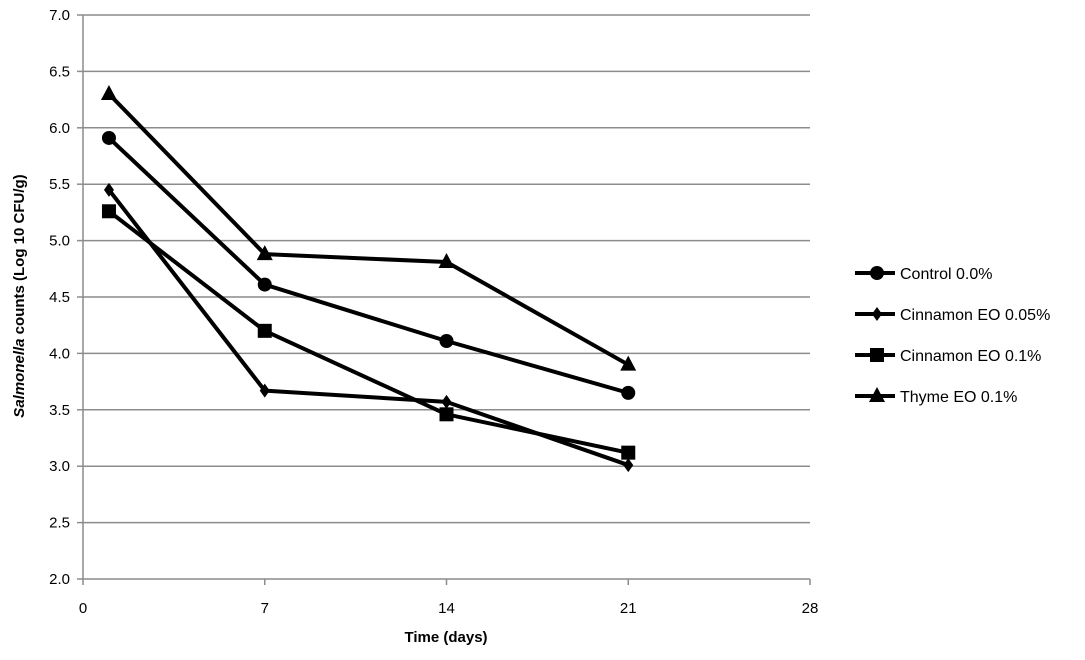 The image size is (1085, 660). What do you see at coordinates (59, 353) in the screenshot?
I see `y-tick-label: 4.0` at bounding box center [59, 353].